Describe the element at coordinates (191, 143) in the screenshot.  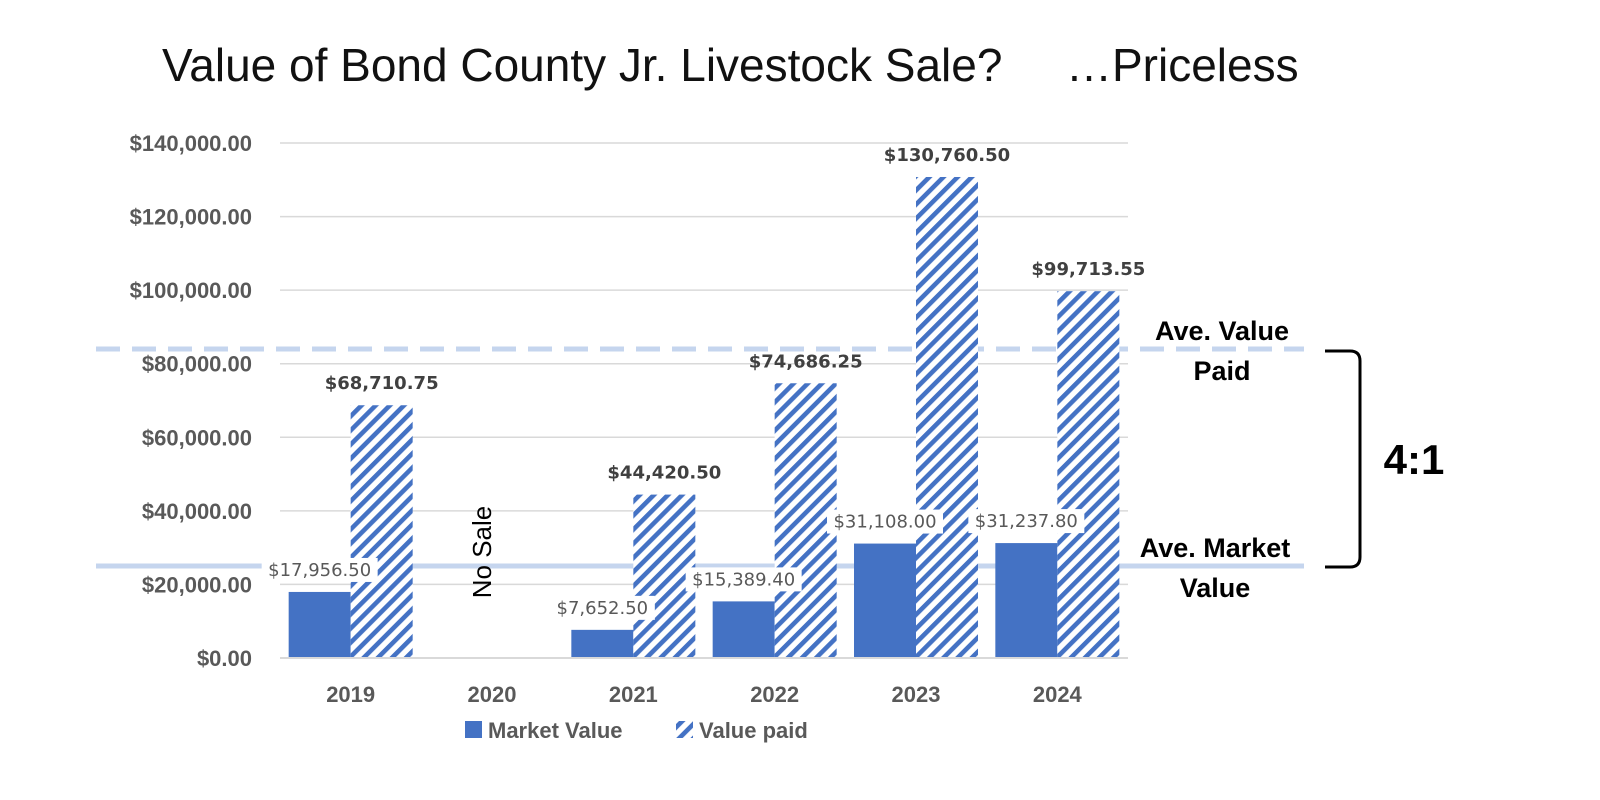
I see `y-tick-label: $140,000.00` at that location.